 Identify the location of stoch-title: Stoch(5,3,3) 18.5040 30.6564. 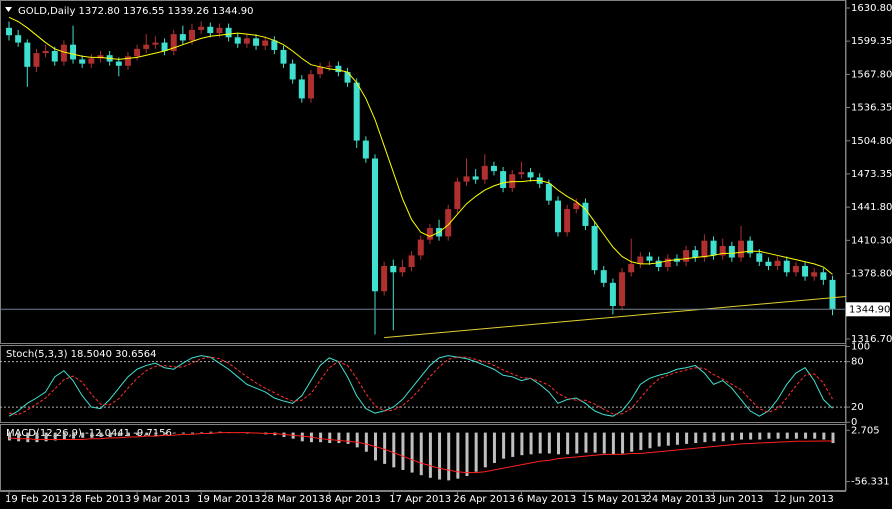
(81, 354).